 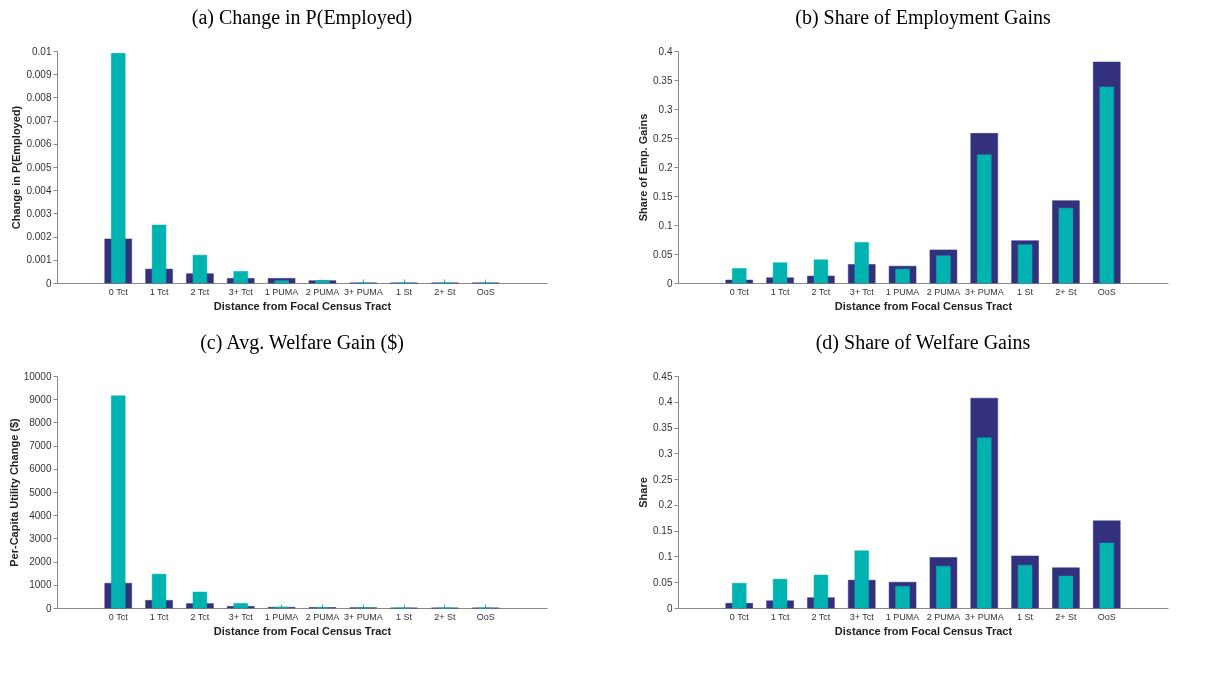 What do you see at coordinates (40, 422) in the screenshot?
I see `y-tick-label: 8000` at bounding box center [40, 422].